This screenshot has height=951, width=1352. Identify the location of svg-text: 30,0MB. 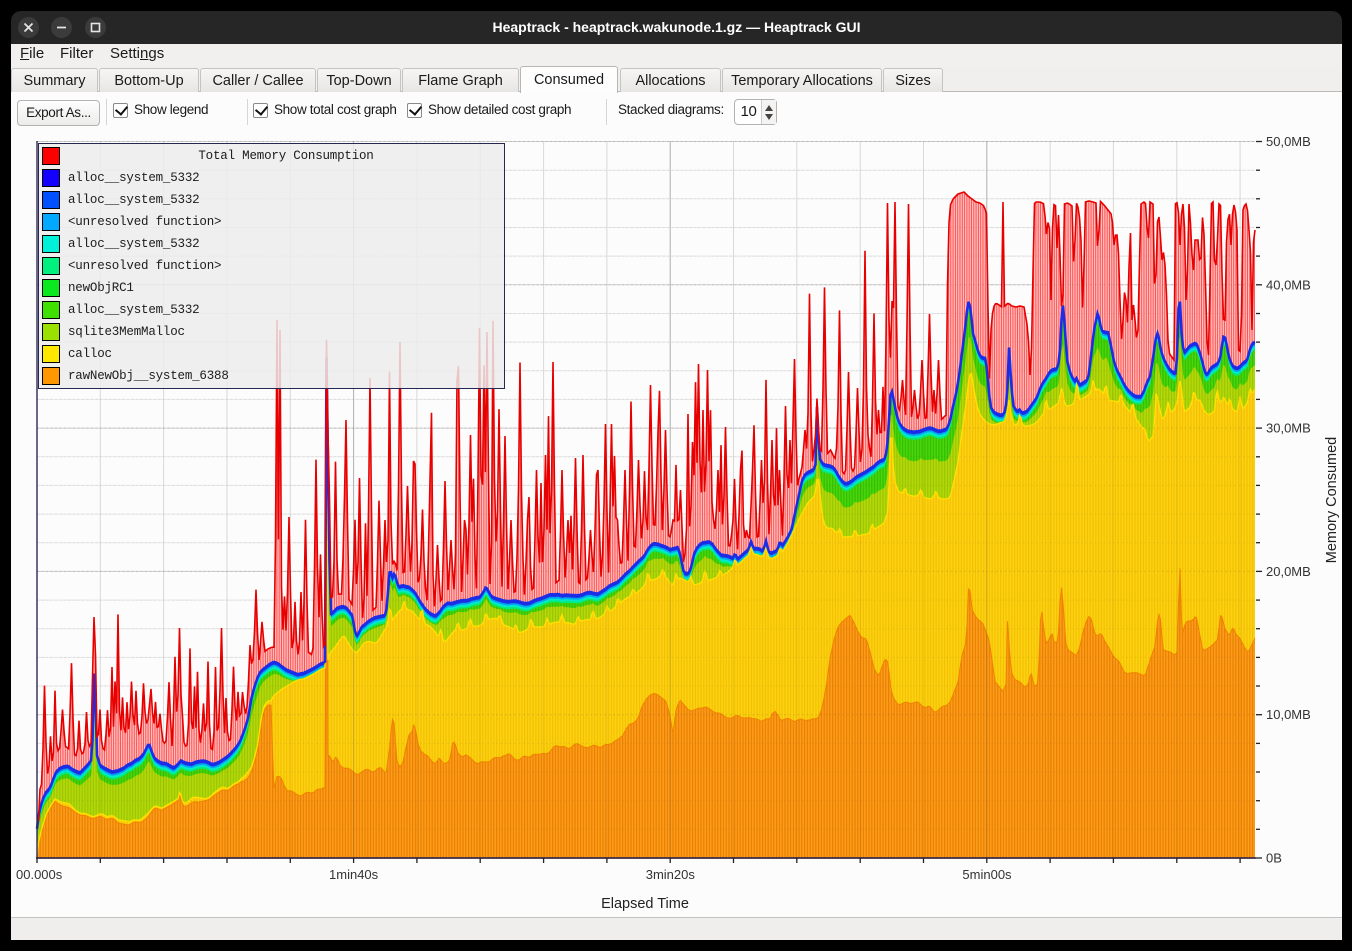
(1288, 428).